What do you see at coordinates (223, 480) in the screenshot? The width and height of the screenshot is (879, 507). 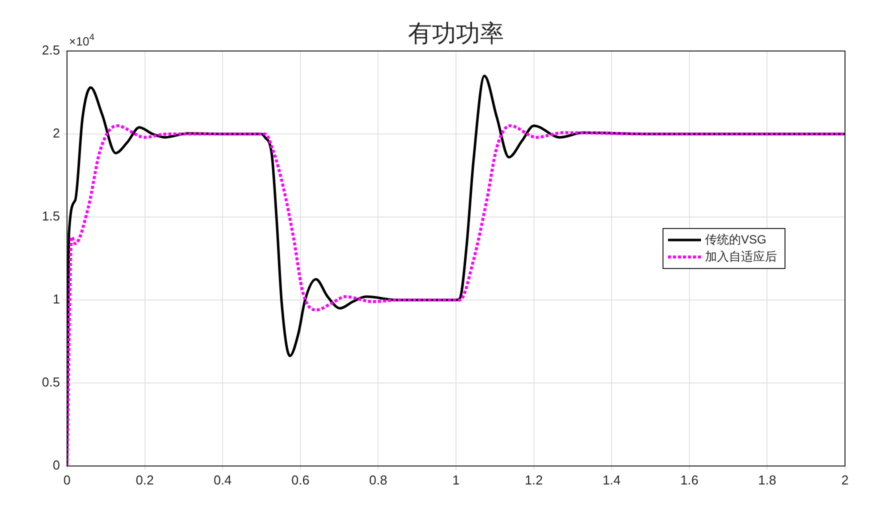 I see `x-tick-label: 0.4` at bounding box center [223, 480].